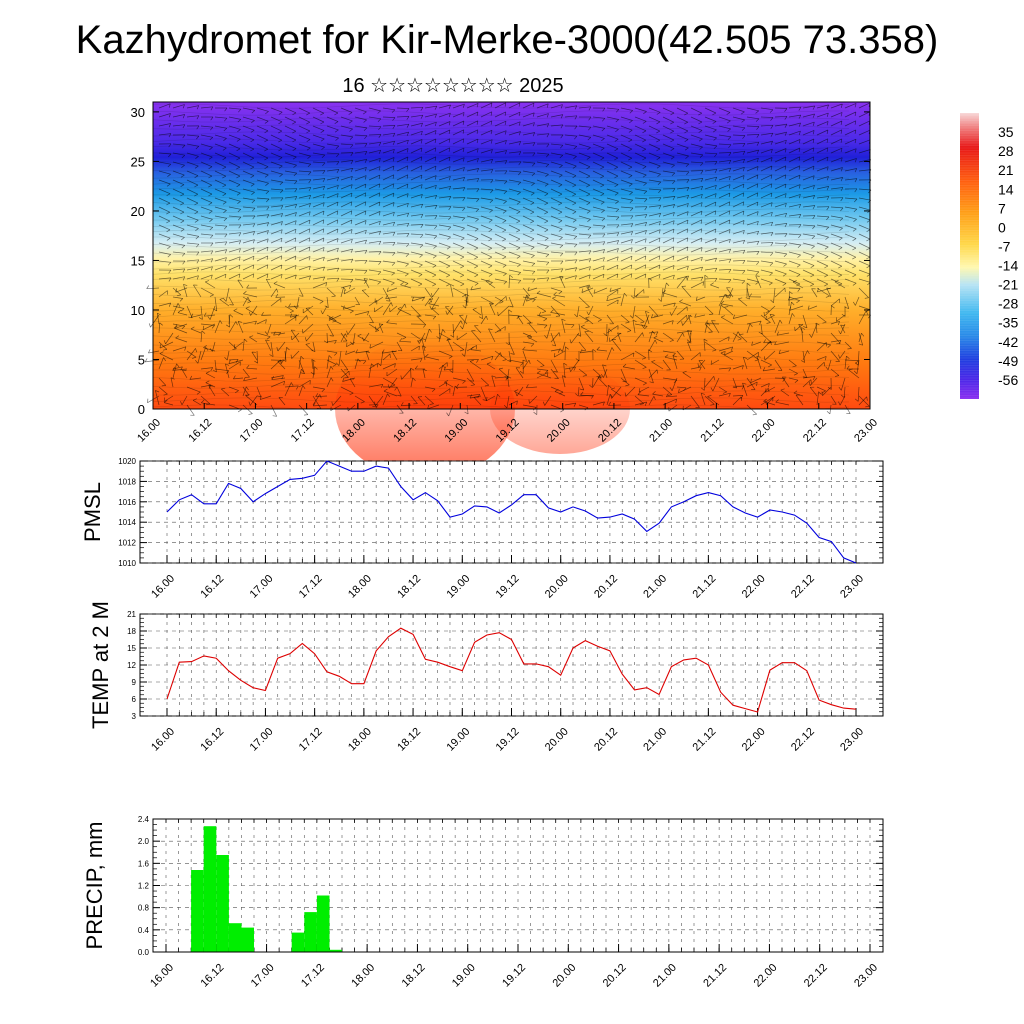  Describe the element at coordinates (311, 740) in the screenshot. I see `temp-x-tick-label: 17.12` at that location.